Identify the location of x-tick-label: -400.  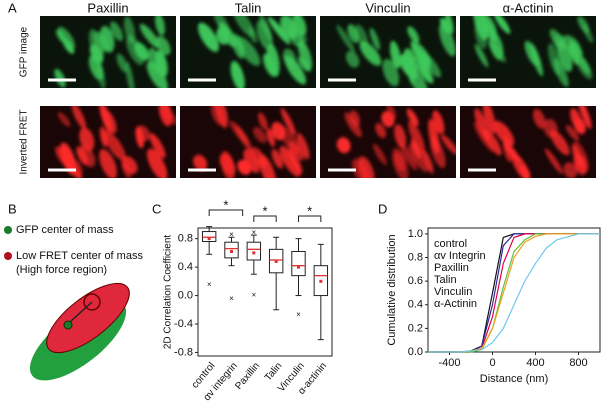
(449, 363).